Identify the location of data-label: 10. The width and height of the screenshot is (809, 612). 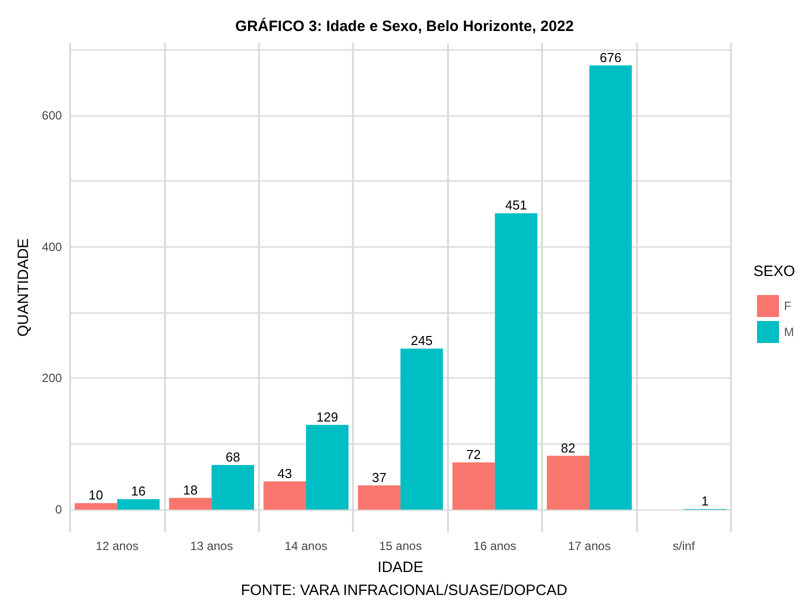
(96, 495).